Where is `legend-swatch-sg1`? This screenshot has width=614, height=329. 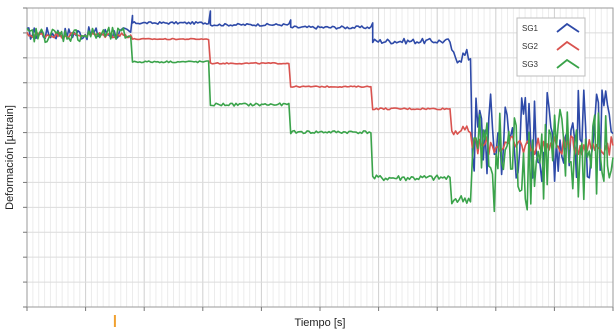 legend-swatch-sg1 is located at coordinates (568, 27).